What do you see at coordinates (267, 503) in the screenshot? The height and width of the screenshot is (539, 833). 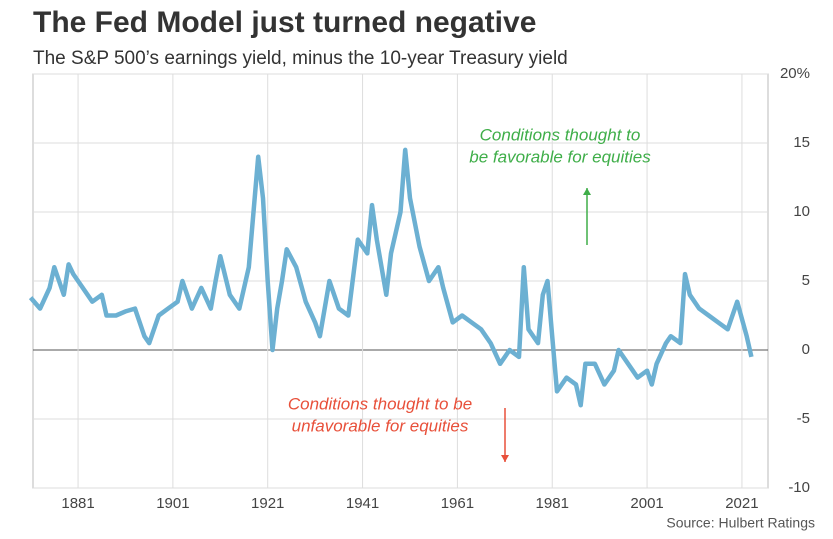 I see `x-tick-label: 1921` at bounding box center [267, 503].